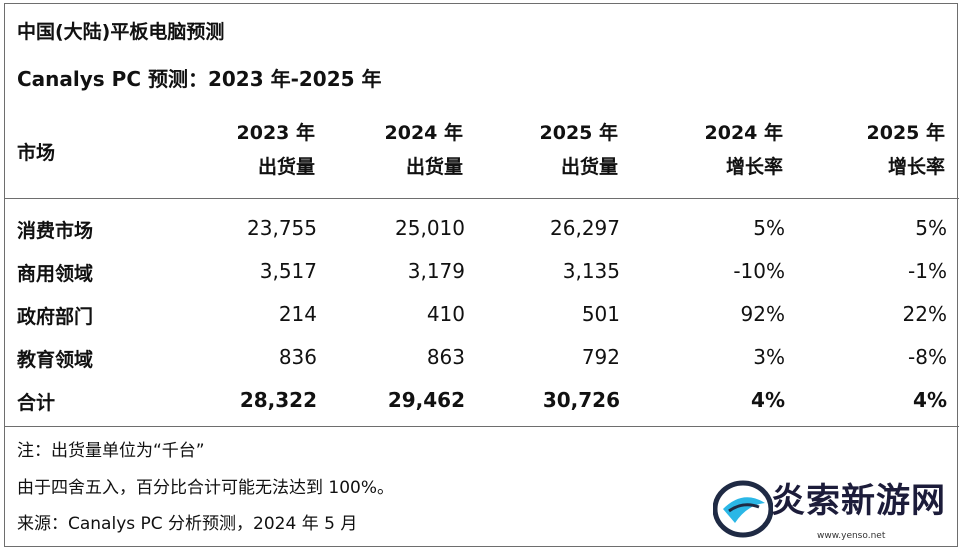 The image size is (964, 552). Describe the element at coordinates (600, 314) in the screenshot. I see `table-cell: 501` at that location.